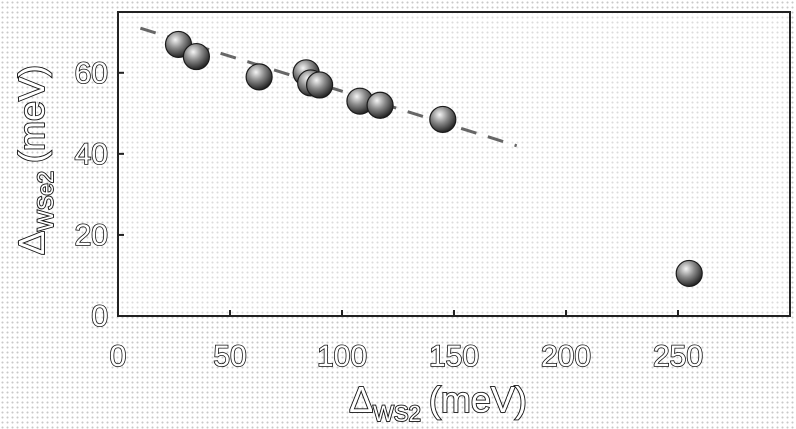  What do you see at coordinates (361, 399) in the screenshot?
I see `x-axis-label-symbol: Δ` at bounding box center [361, 399].